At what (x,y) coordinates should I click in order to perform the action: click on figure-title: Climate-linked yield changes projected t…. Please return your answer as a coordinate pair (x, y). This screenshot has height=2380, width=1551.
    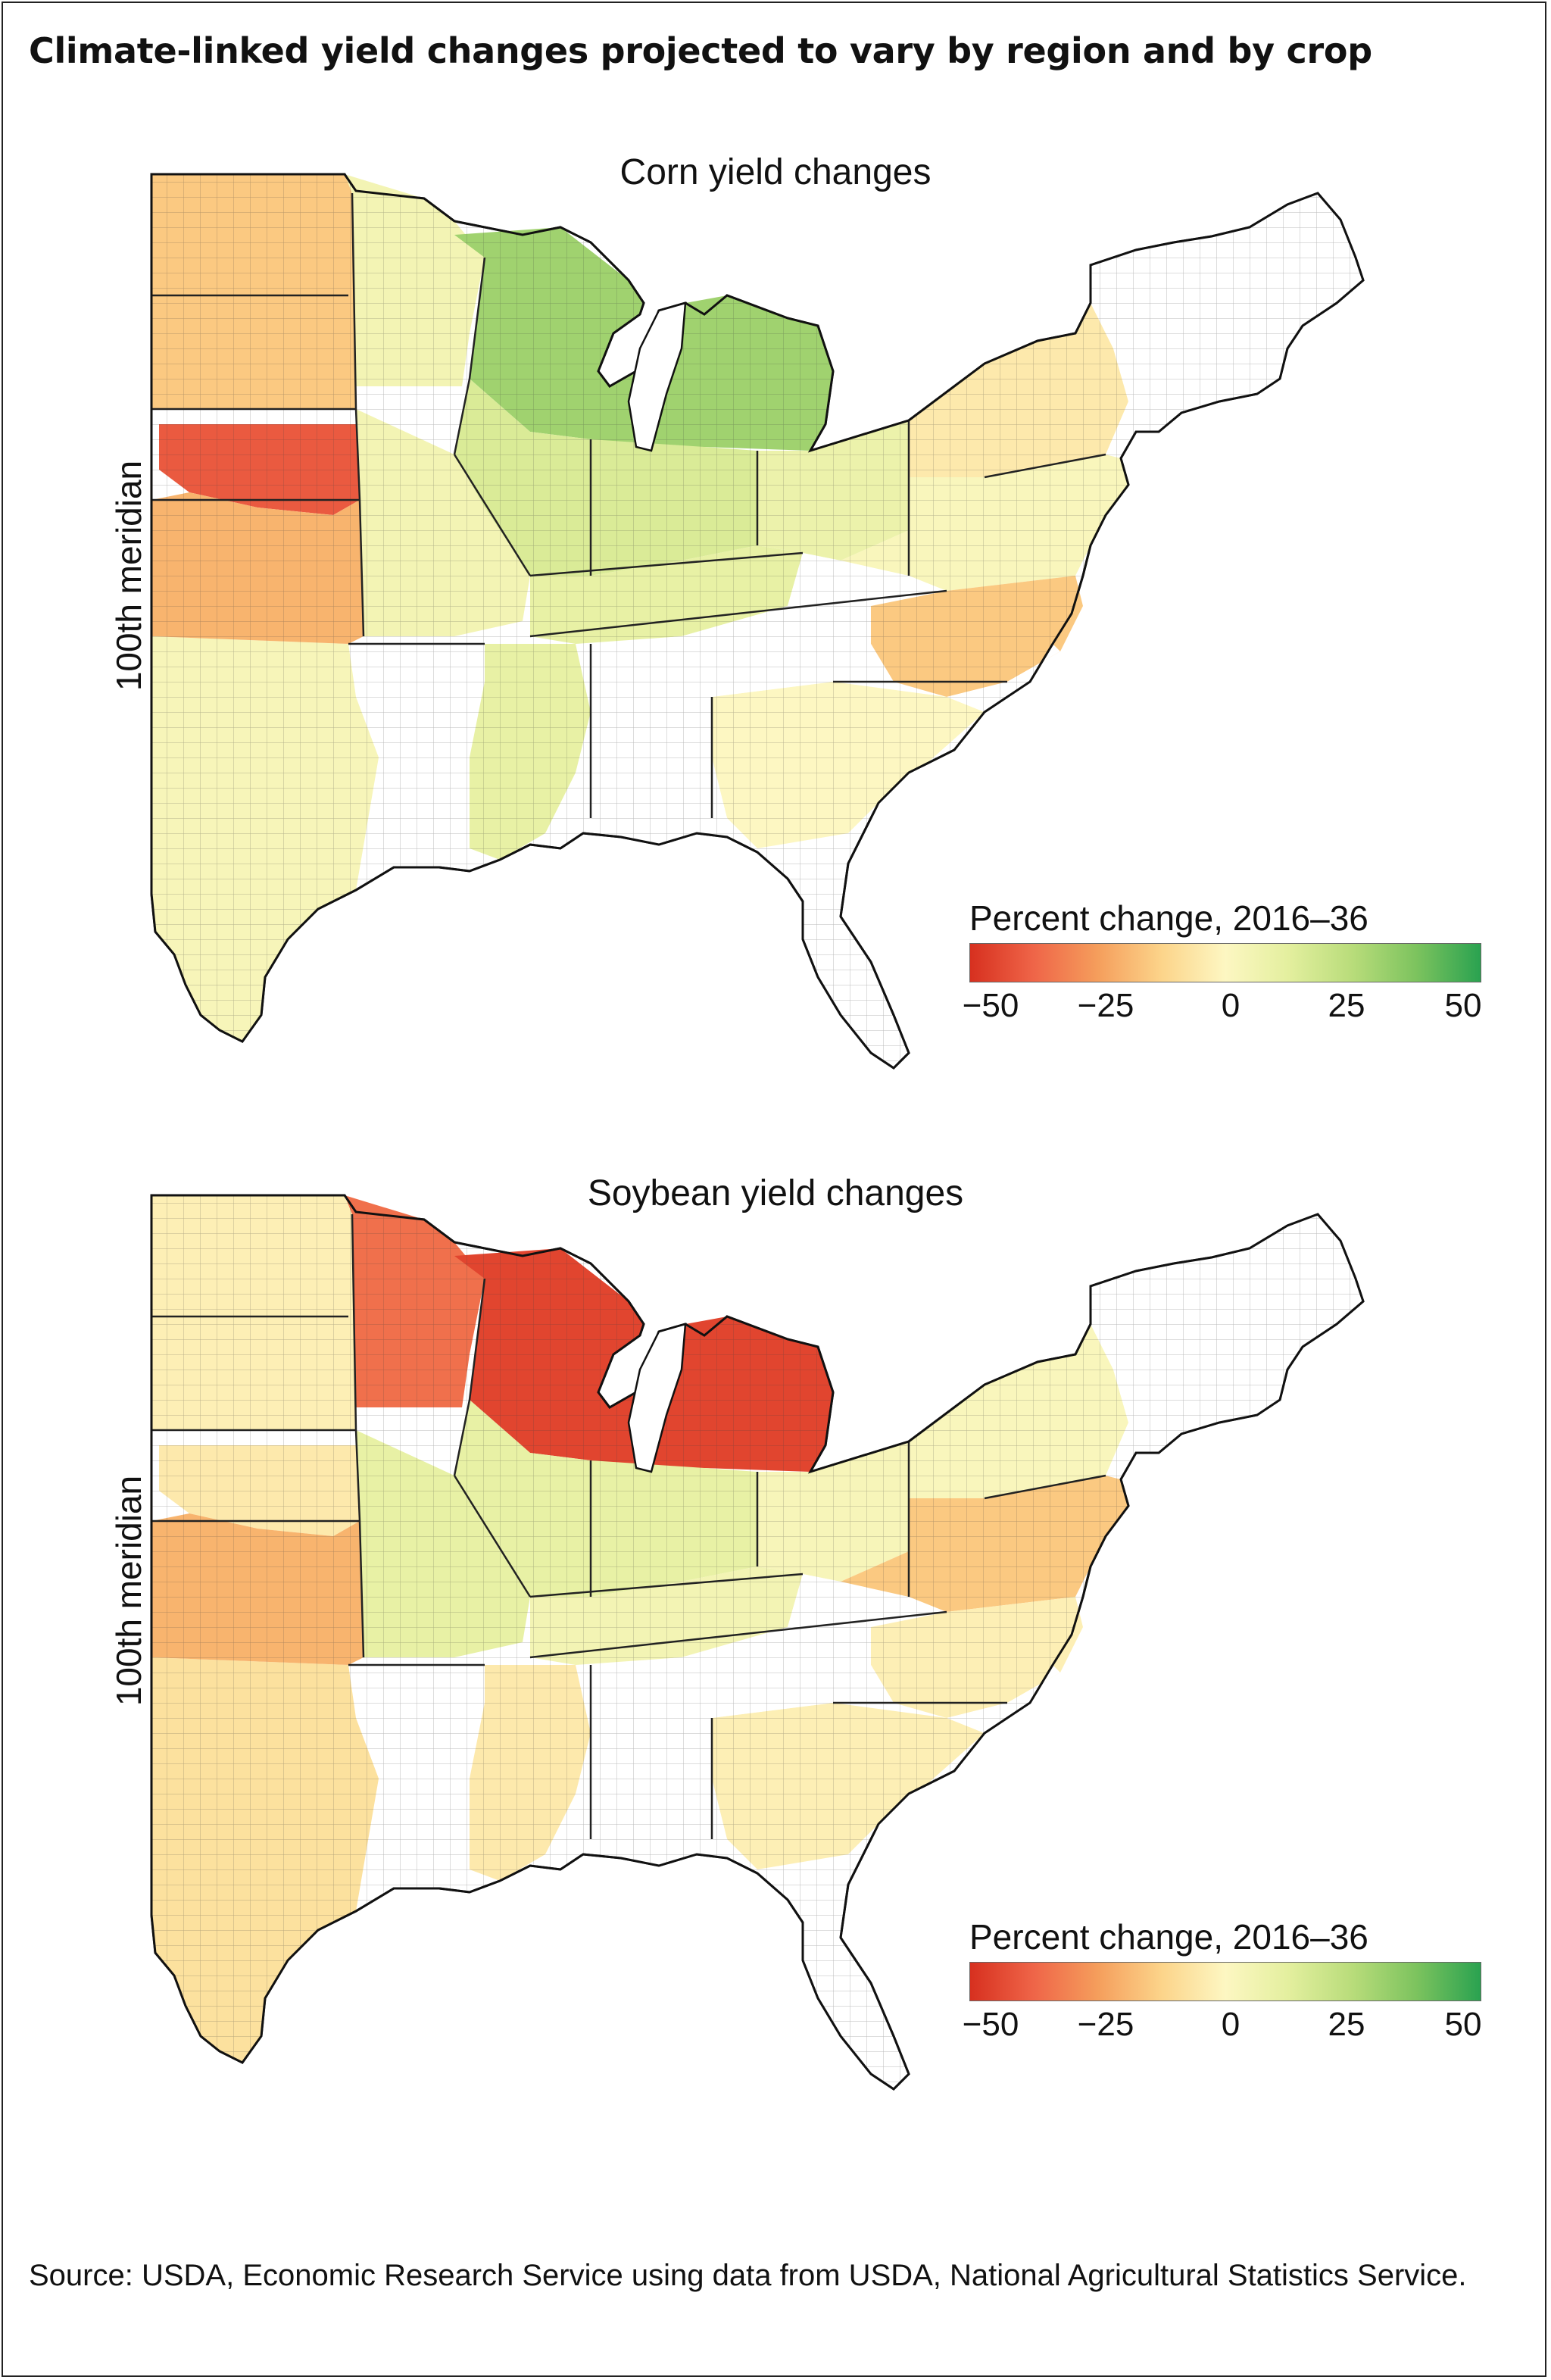
    Looking at the image, I should click on (700, 50).